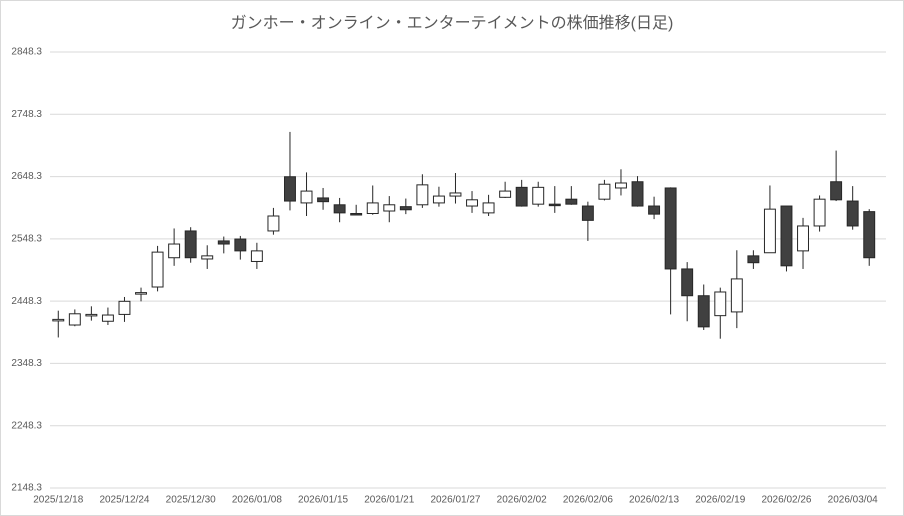  I want to click on x-tick-label: 2026/01/08, so click(257, 500).